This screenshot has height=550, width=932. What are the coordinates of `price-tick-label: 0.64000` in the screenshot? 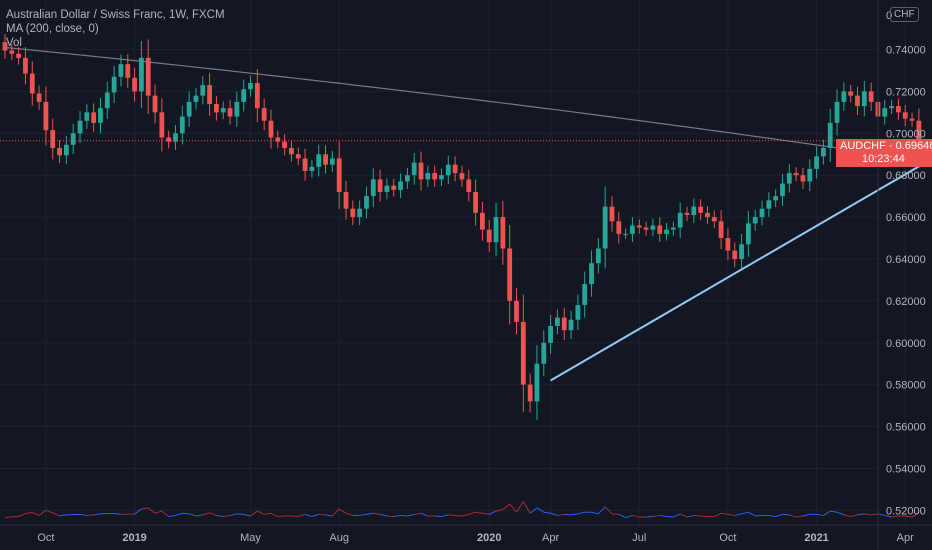 It's located at (906, 260).